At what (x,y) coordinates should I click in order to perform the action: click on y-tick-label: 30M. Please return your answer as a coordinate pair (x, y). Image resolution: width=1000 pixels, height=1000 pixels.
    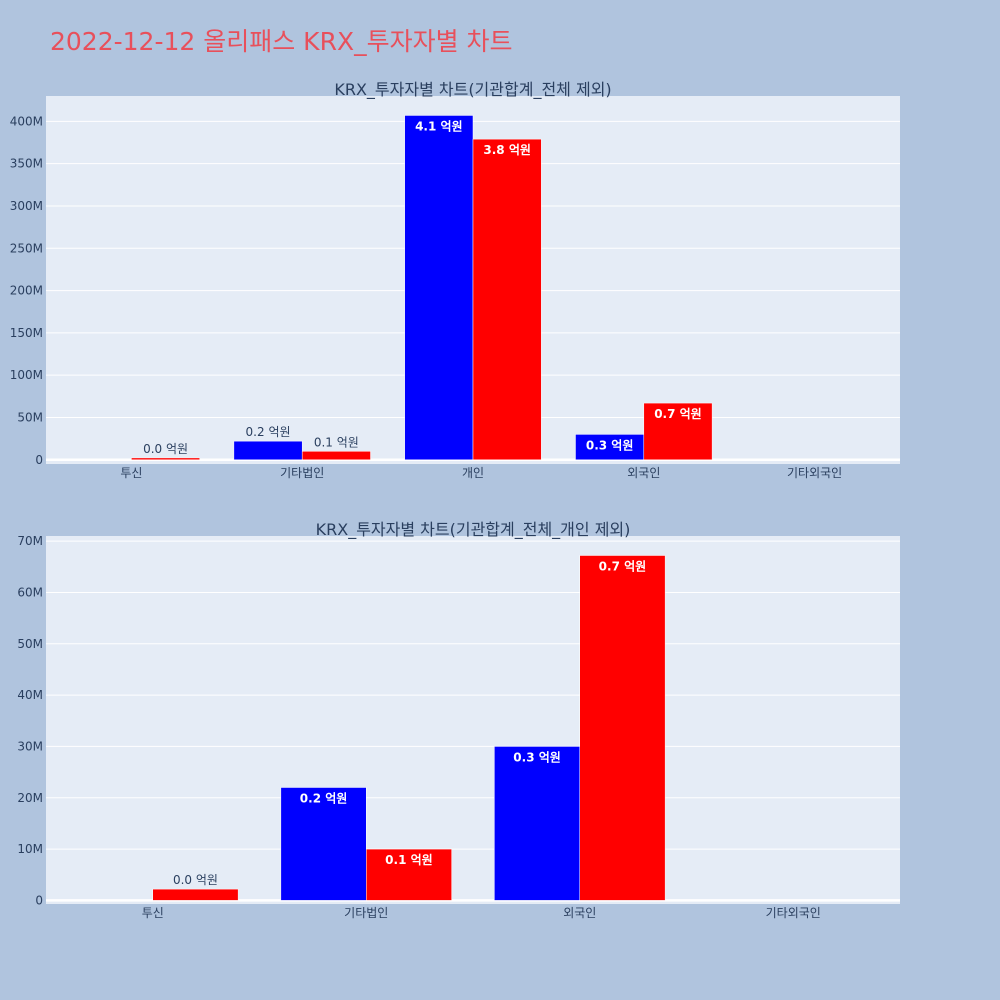
    Looking at the image, I should click on (30, 746).